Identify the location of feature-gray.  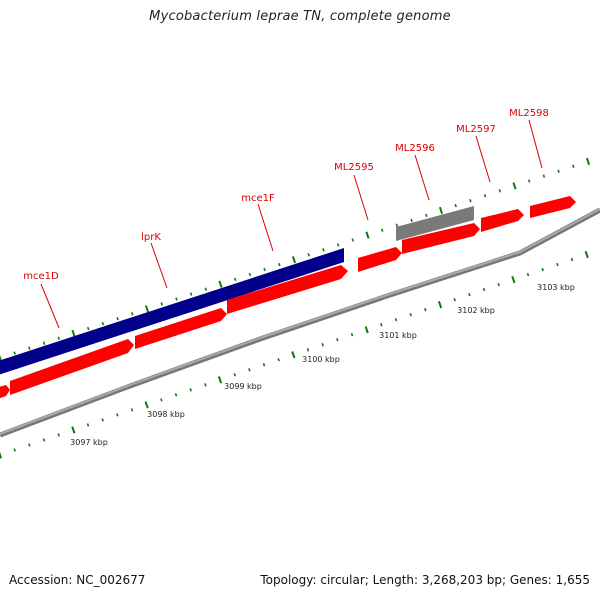
(435, 223).